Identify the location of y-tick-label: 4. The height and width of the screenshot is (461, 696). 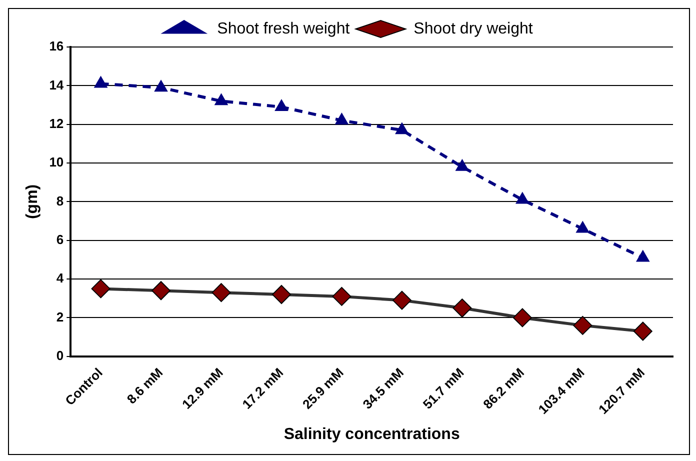
(60, 278).